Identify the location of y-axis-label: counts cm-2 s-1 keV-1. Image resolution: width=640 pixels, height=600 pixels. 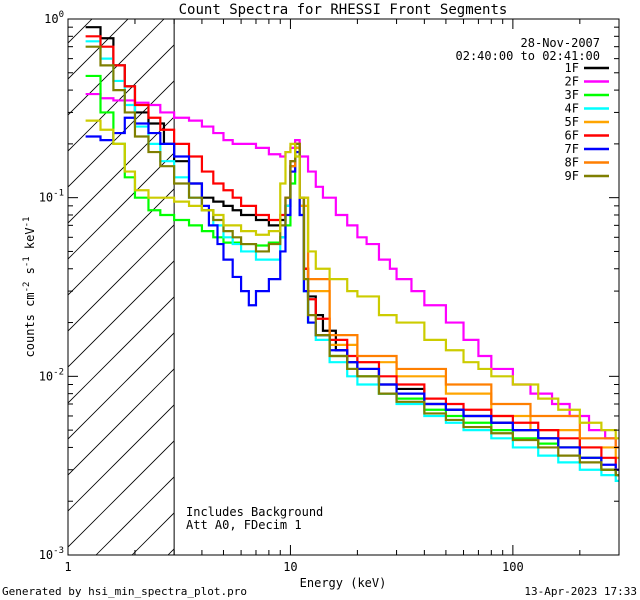
(29, 287).